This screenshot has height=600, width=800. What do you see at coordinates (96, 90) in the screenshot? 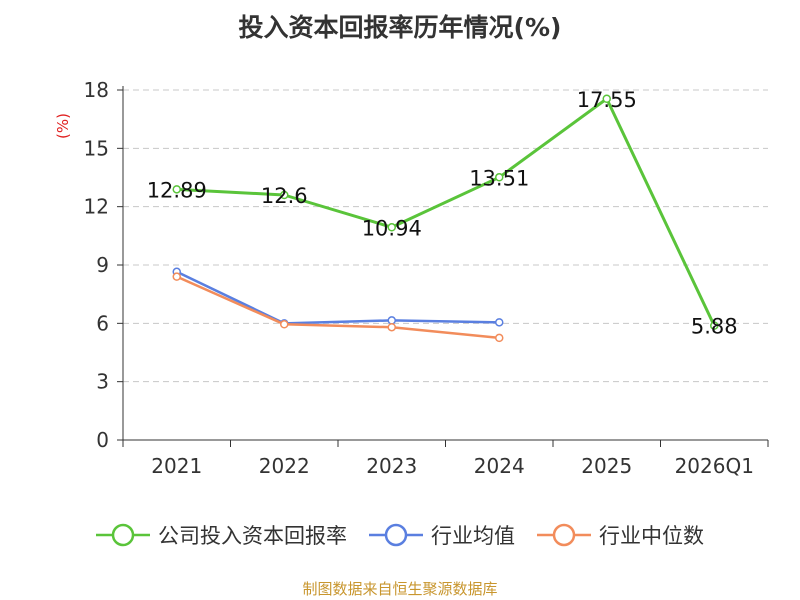
I see `y-tick-label: 18` at bounding box center [96, 90].